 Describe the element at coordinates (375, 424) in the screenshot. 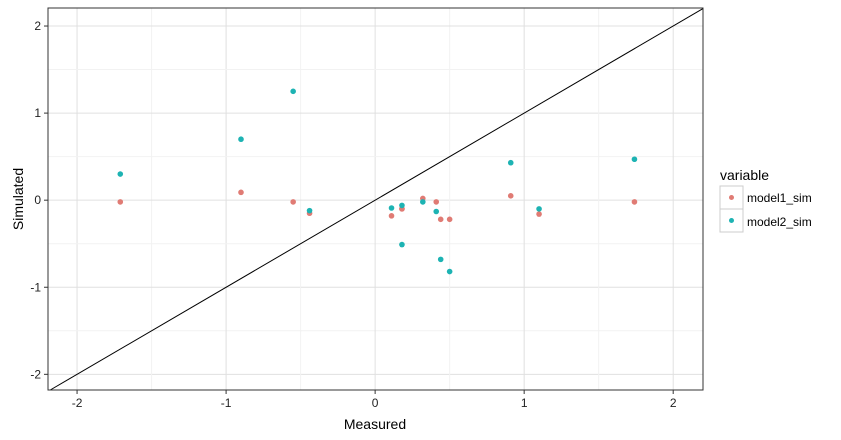

I see `x-axis-label: Measured` at that location.